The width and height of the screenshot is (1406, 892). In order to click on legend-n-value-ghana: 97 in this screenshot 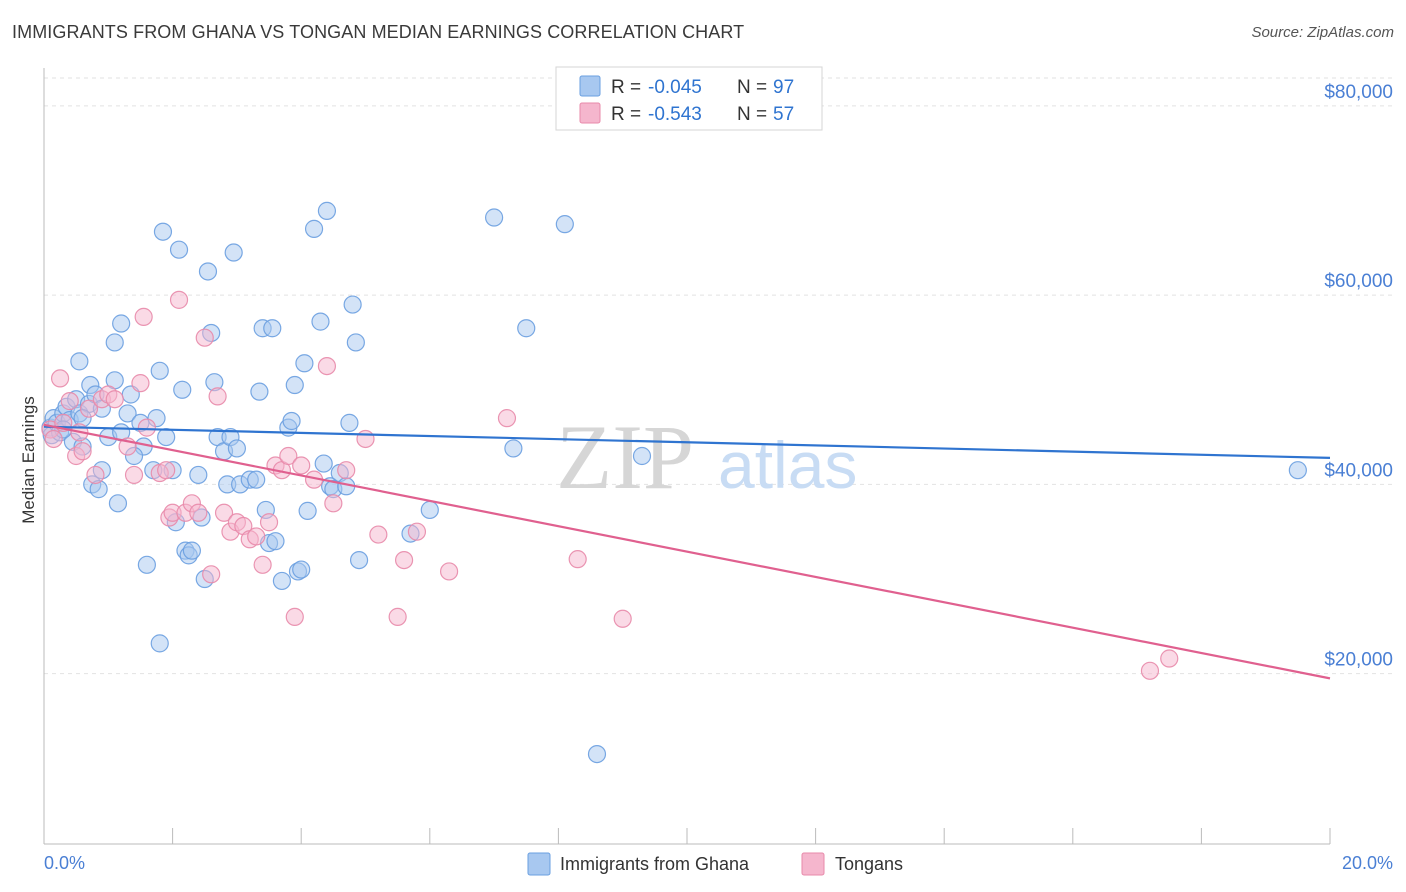, I will do `click(783, 87)`.